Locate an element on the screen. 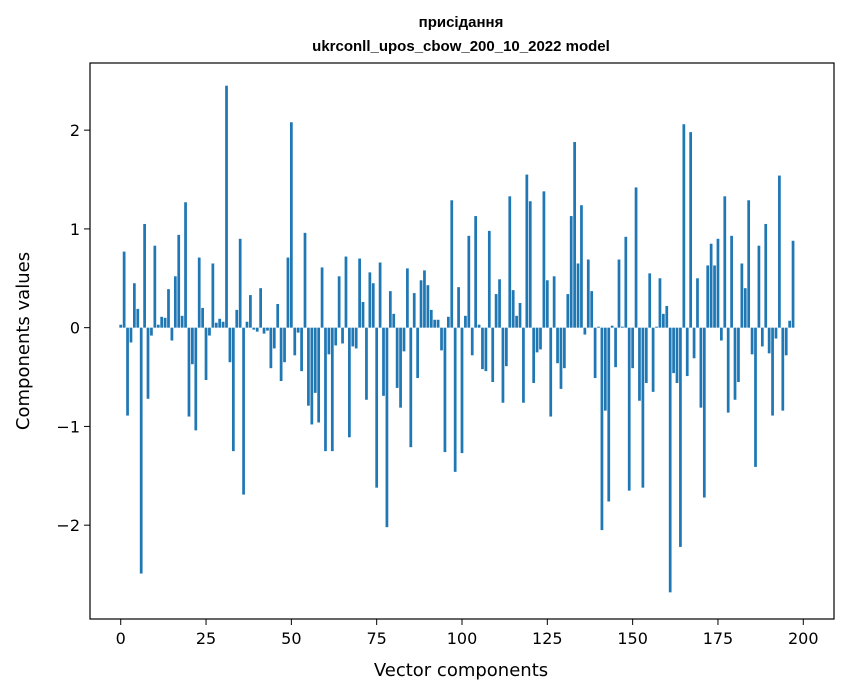 The image size is (847, 696). x-tick-label: 100 is located at coordinates (462, 638).